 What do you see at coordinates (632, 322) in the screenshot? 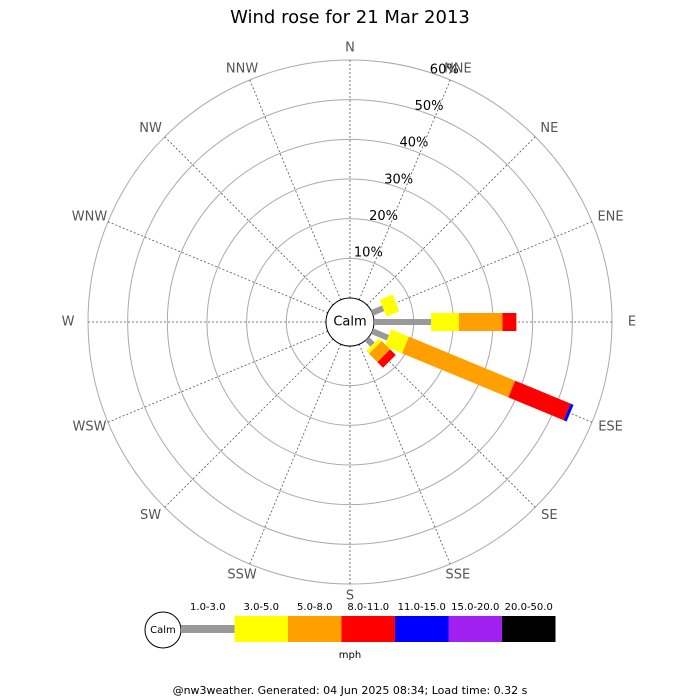
I see `direction-label: E` at bounding box center [632, 322].